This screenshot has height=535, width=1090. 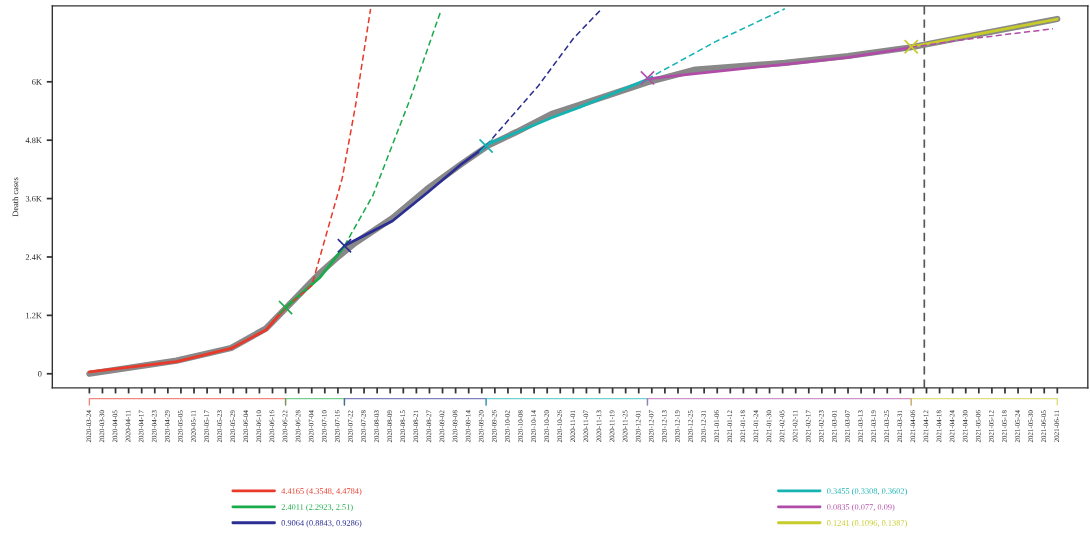 What do you see at coordinates (321, 492) in the screenshot?
I see `text: 4.4165 (4.3548, 4.4784)` at bounding box center [321, 492].